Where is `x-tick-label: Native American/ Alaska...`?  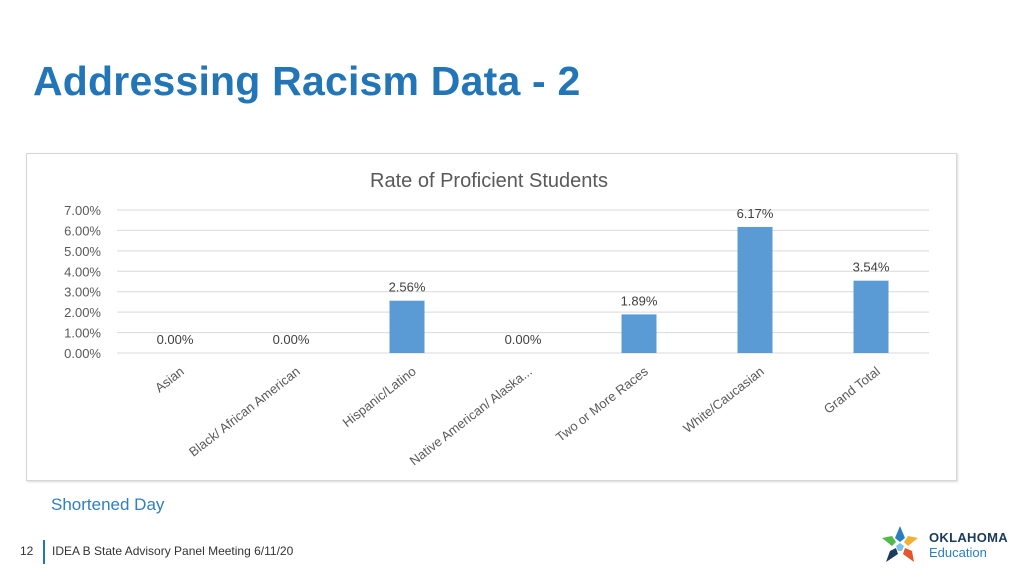
x-tick-label: Native American/ Alaska... is located at coordinates (471, 416).